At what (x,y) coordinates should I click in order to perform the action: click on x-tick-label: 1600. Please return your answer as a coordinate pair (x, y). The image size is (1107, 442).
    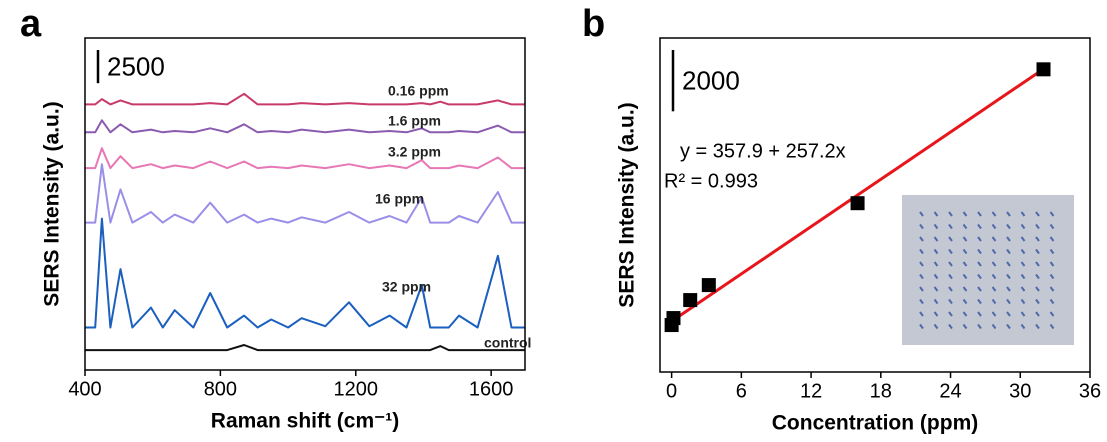
    Looking at the image, I should click on (491, 389).